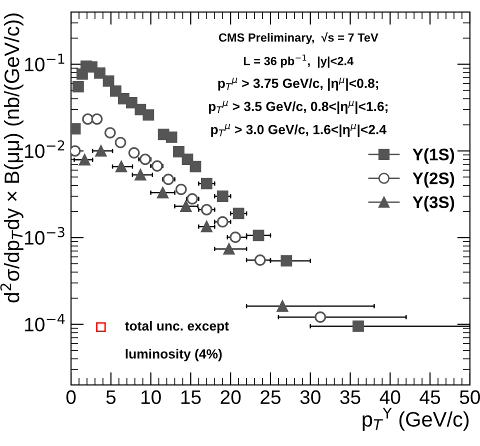 Image resolution: width=480 pixels, height=446 pixels. What do you see at coordinates (433, 180) in the screenshot?
I see `legend-label: Υ(2S)` at bounding box center [433, 180].